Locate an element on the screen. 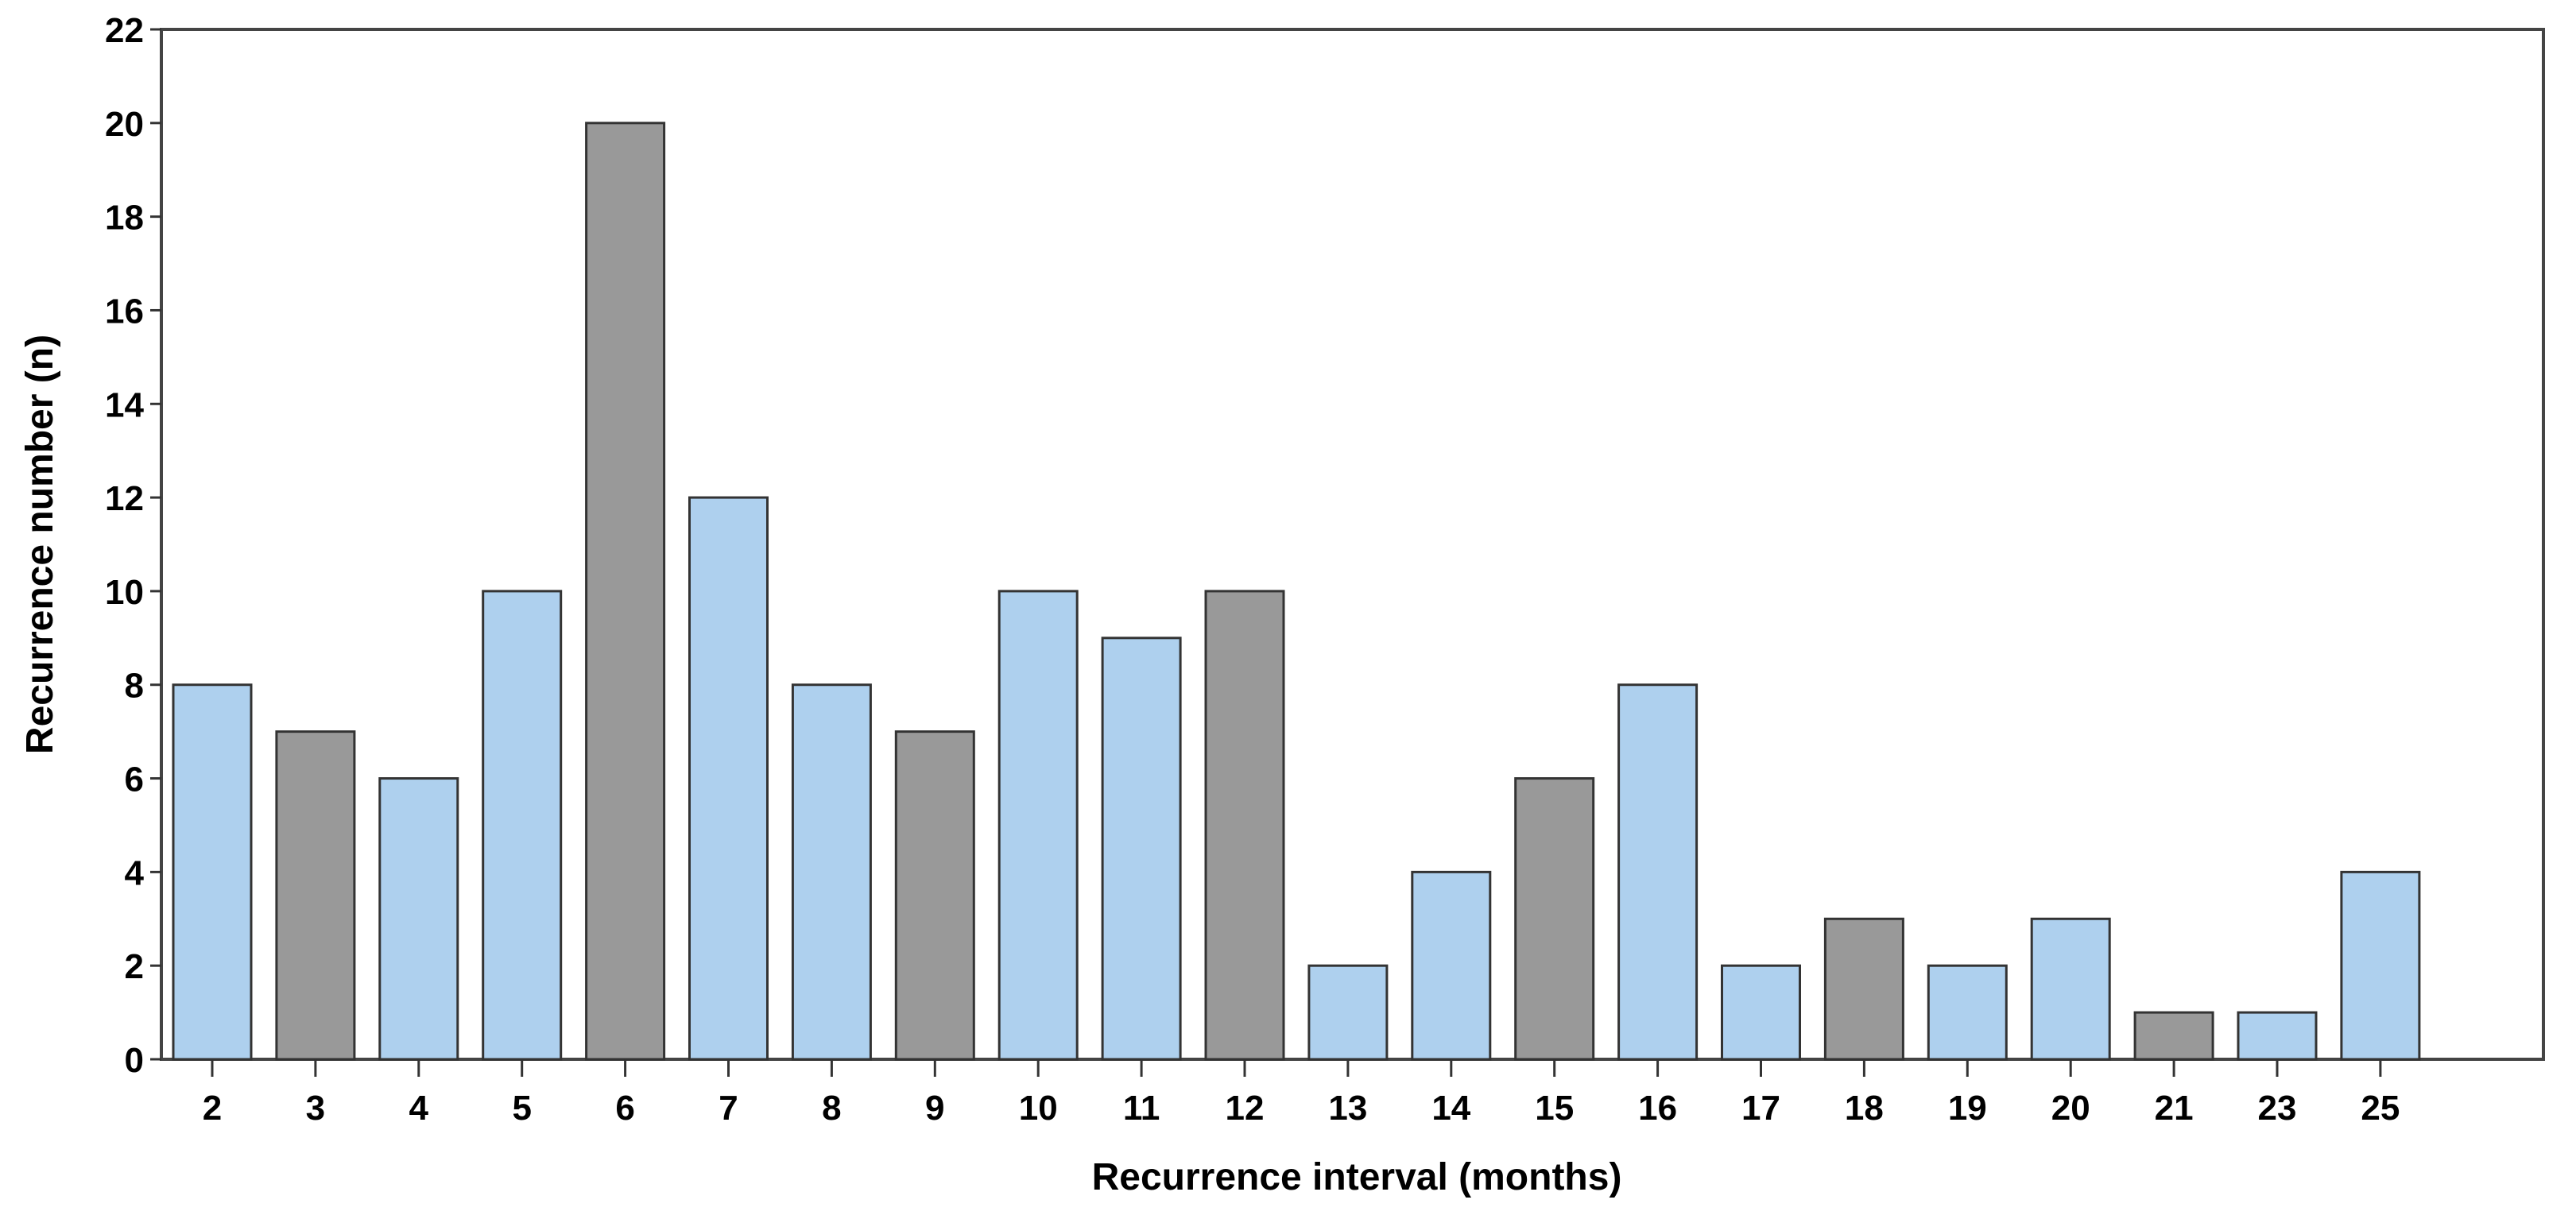  x-tick-label: 9 is located at coordinates (934, 1108).